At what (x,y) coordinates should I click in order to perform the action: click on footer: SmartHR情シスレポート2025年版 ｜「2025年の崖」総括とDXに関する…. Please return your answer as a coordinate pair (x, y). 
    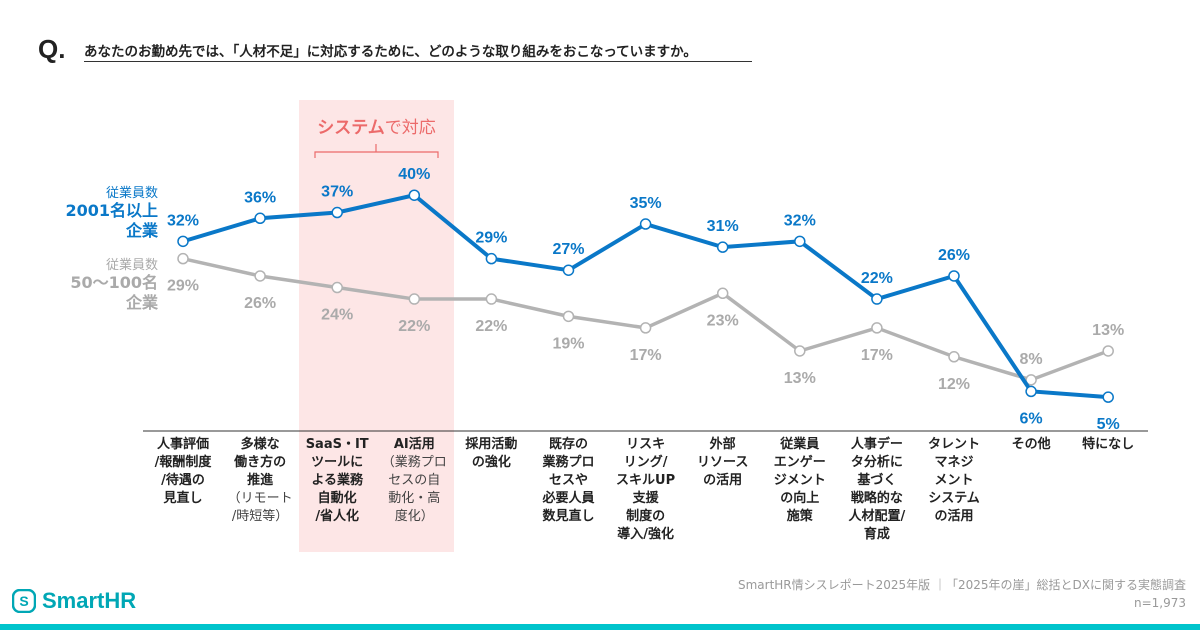
    Looking at the image, I should click on (962, 594).